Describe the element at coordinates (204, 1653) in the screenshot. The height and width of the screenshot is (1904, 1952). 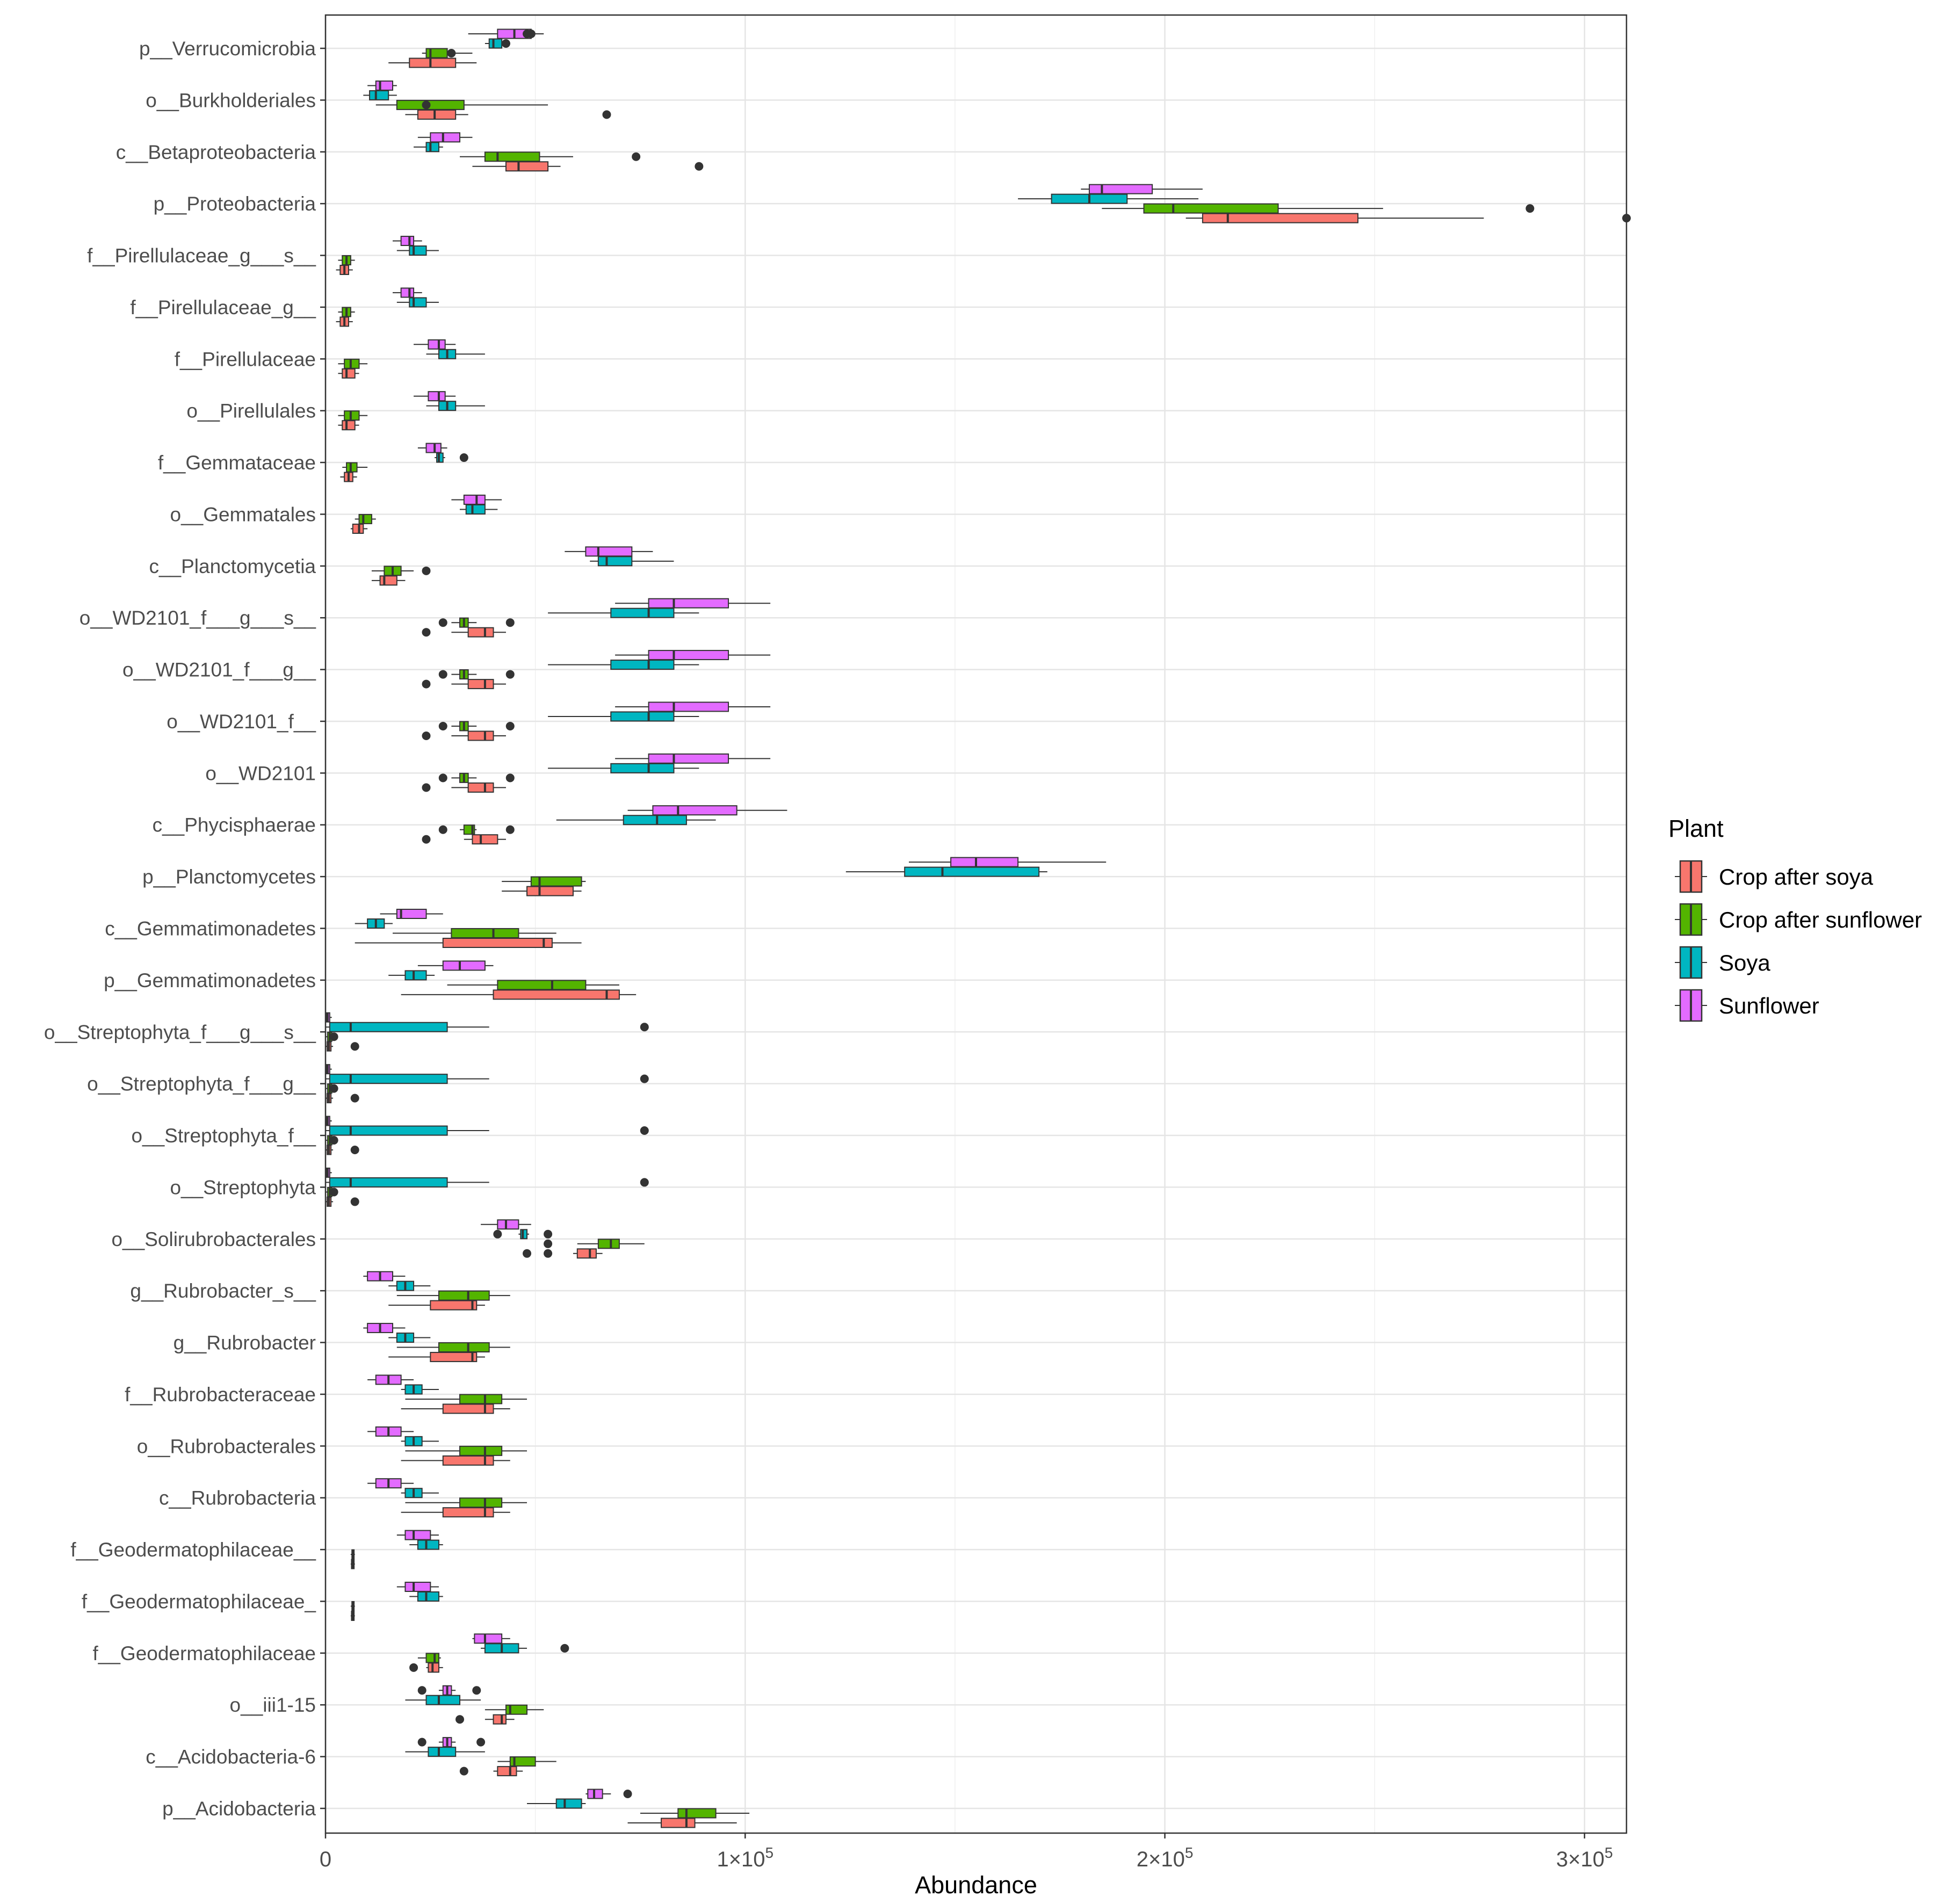
I see `y-tick-label: f__Geodermatophilaceae` at that location.